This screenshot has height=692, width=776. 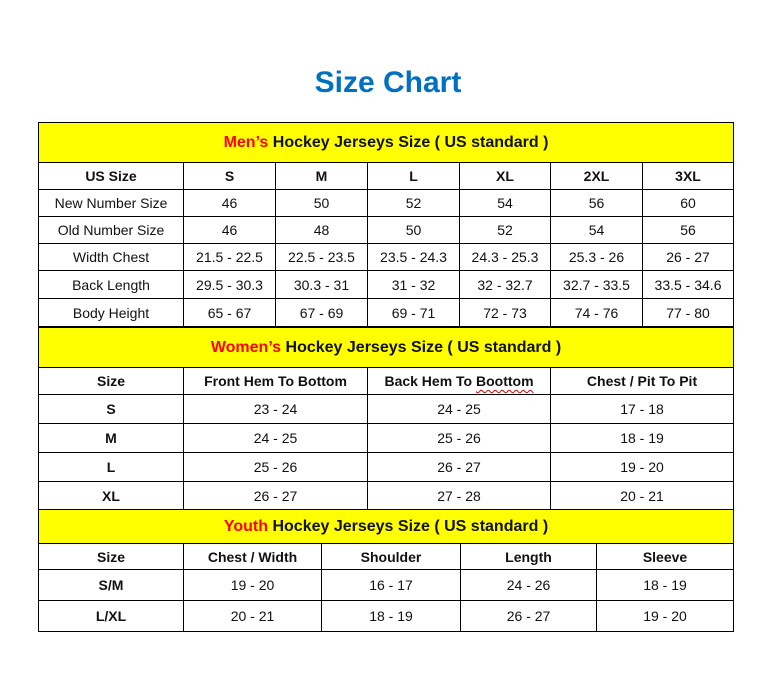 What do you see at coordinates (111, 203) in the screenshot?
I see `row-label: New Number Size` at bounding box center [111, 203].